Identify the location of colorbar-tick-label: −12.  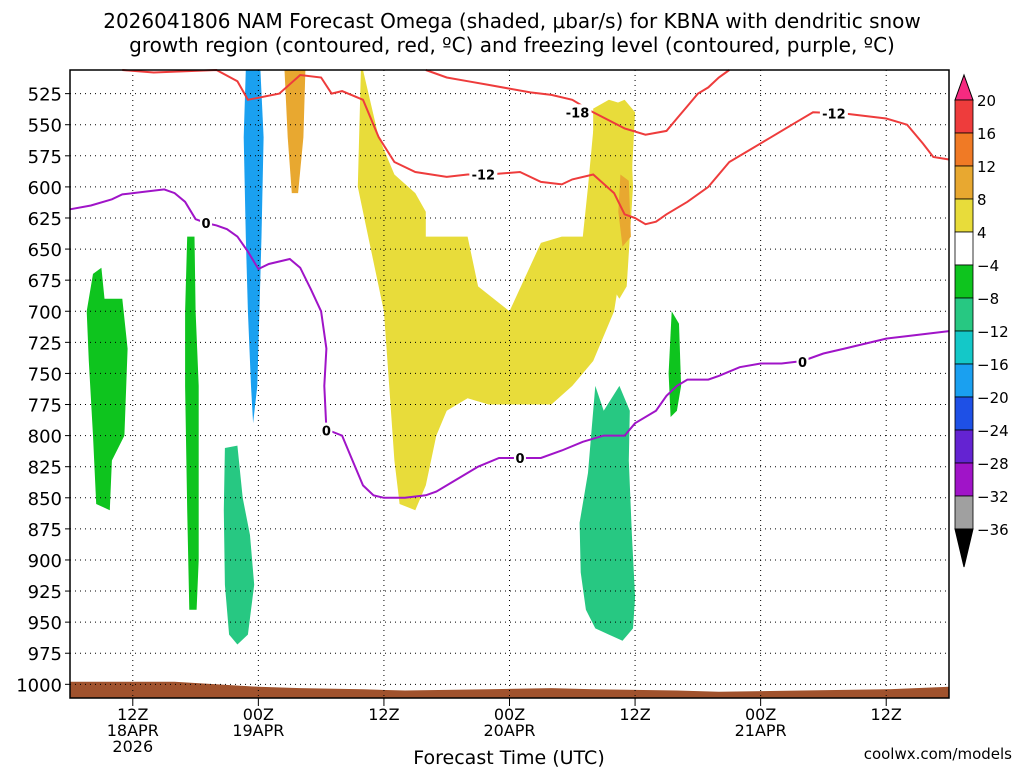
(993, 332).